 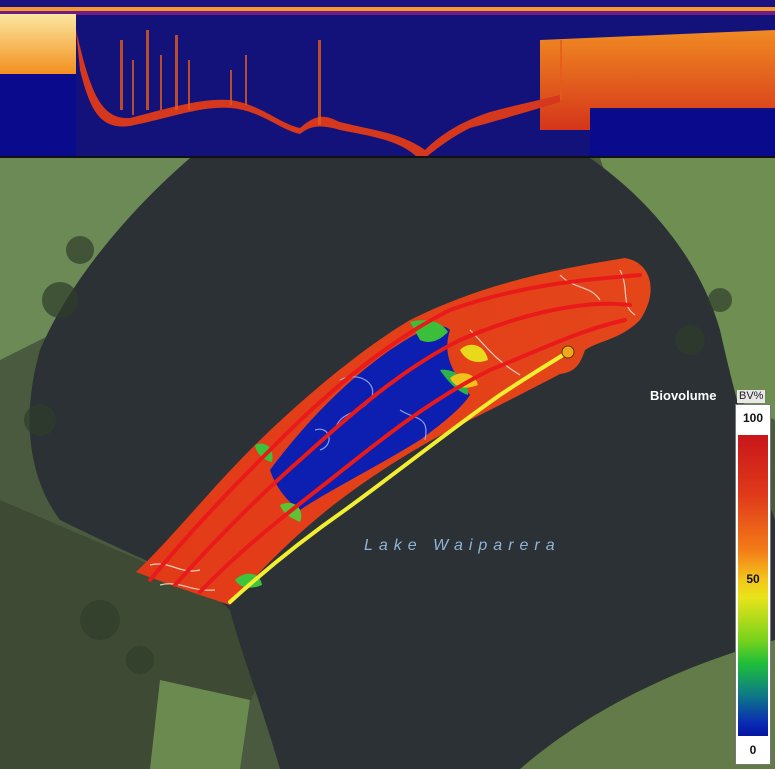 I want to click on color-scale-bar, so click(x=753, y=585).